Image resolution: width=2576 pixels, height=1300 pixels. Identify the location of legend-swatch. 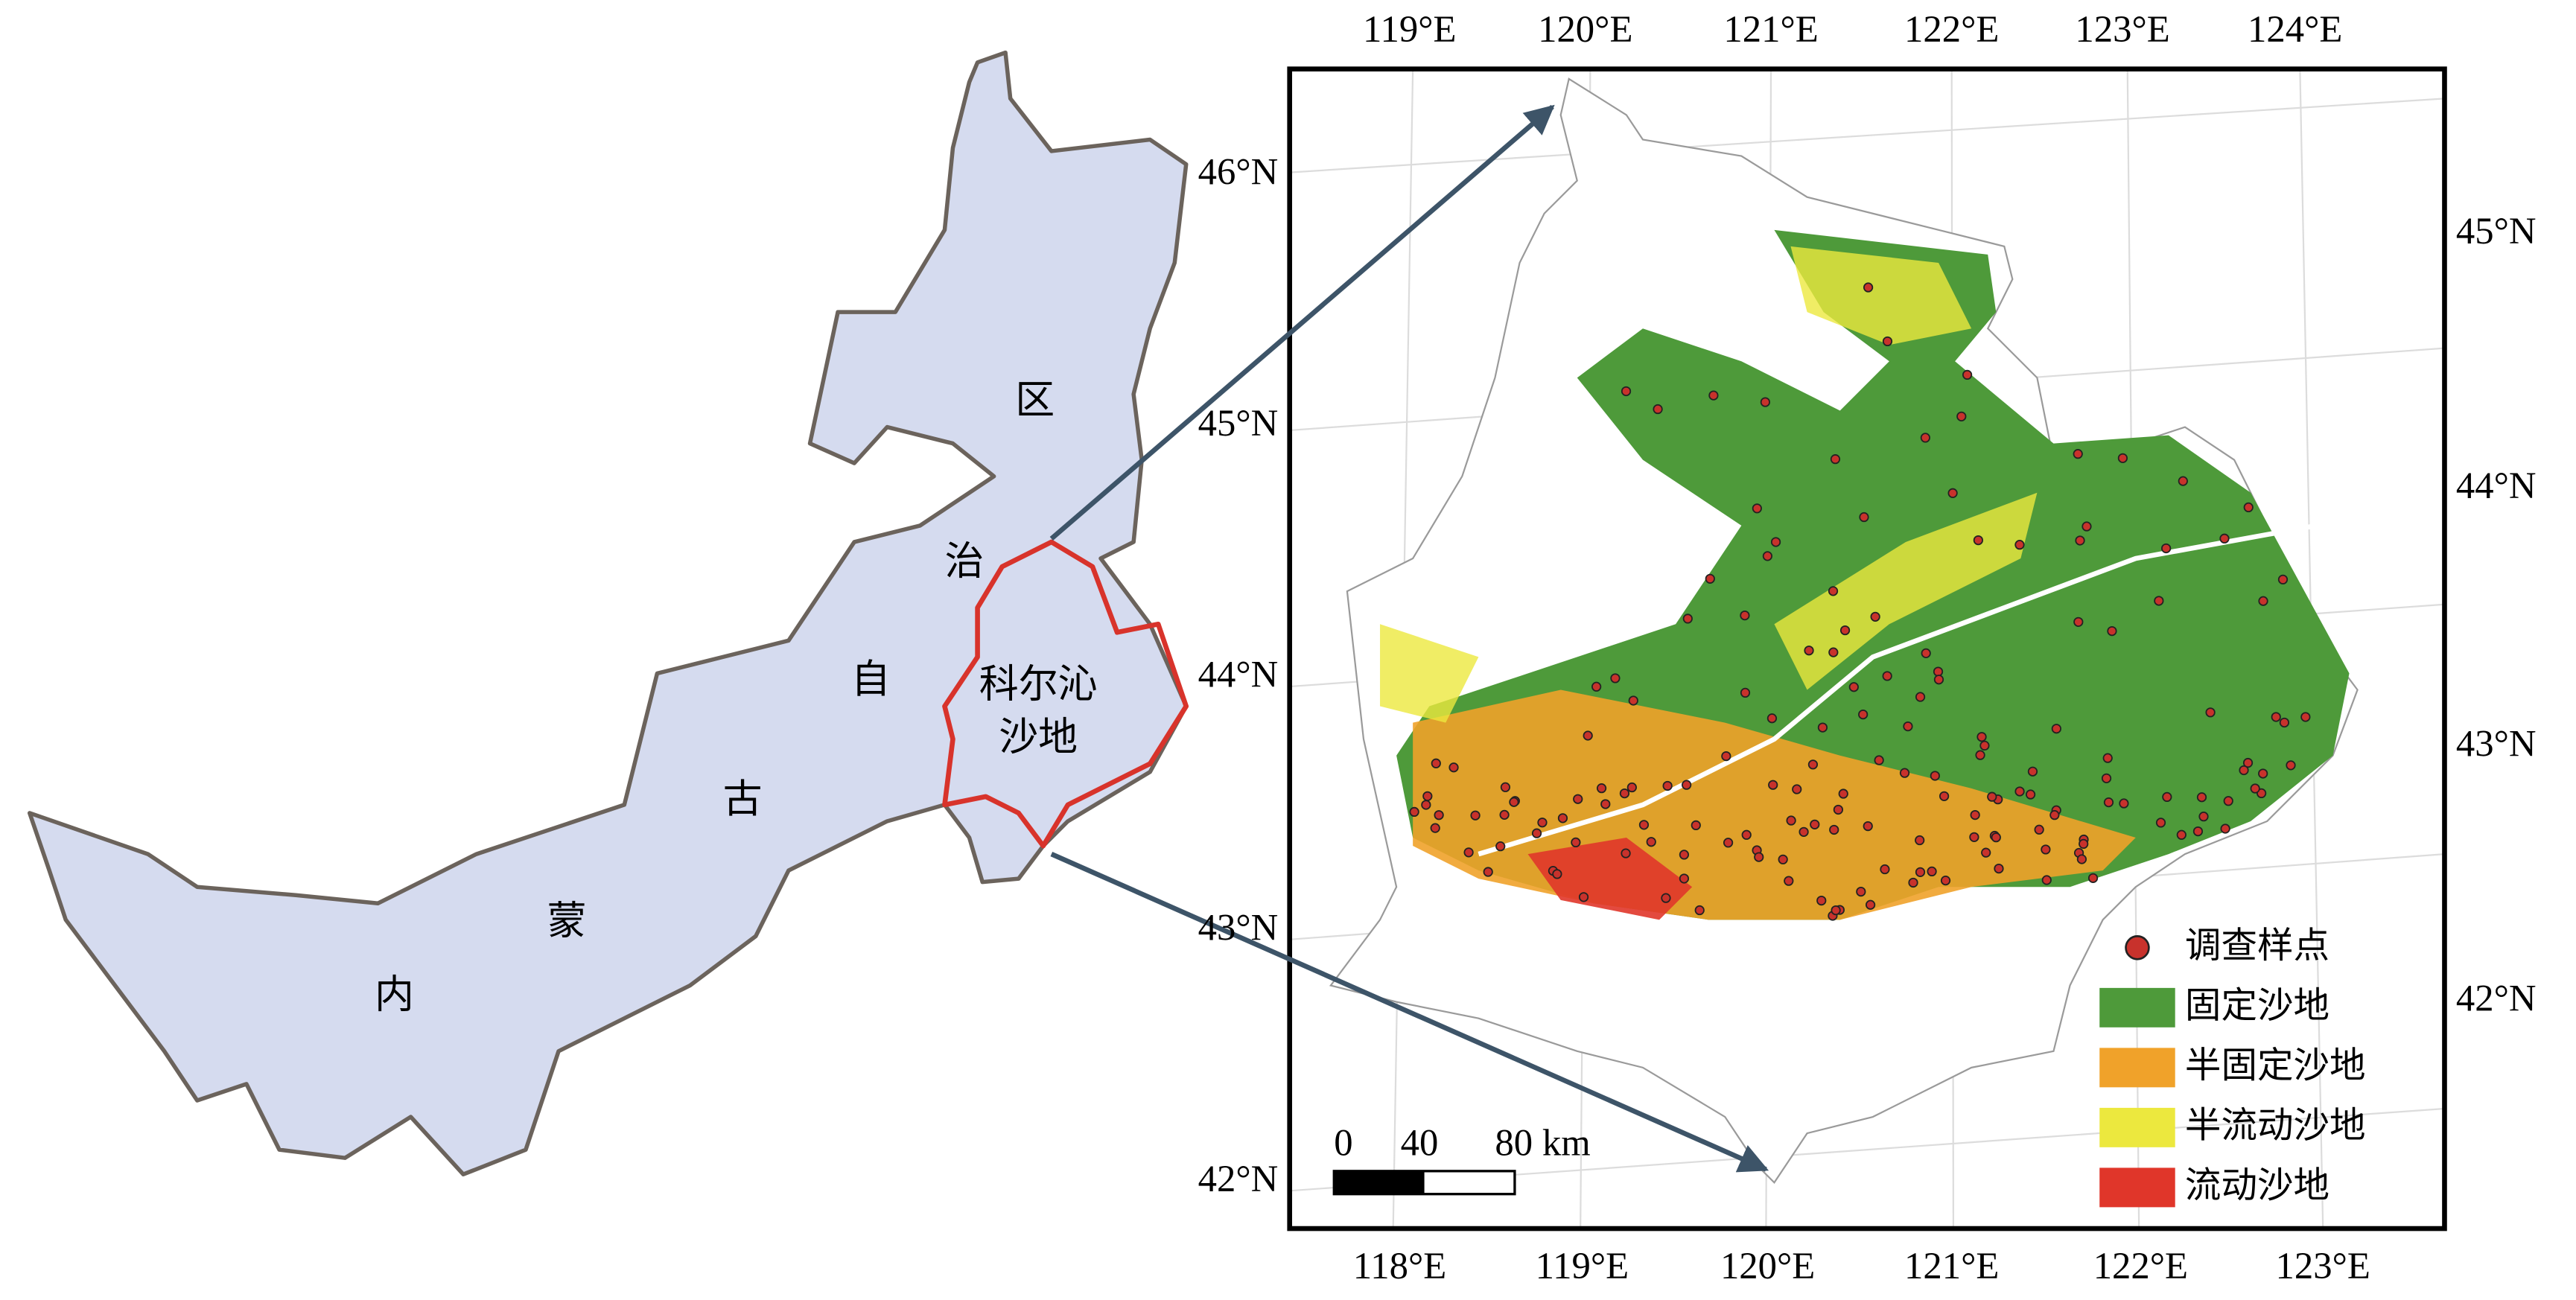
(2137, 1187).